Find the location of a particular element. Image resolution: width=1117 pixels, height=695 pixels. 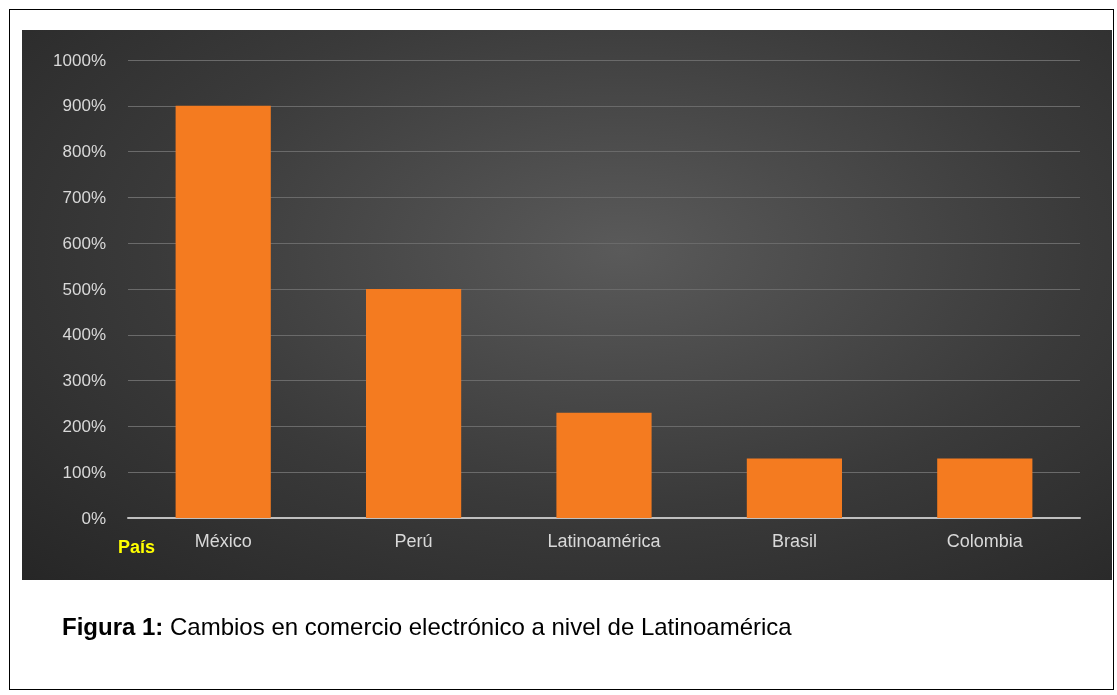

x-tick-label: Colombia is located at coordinates (985, 541).